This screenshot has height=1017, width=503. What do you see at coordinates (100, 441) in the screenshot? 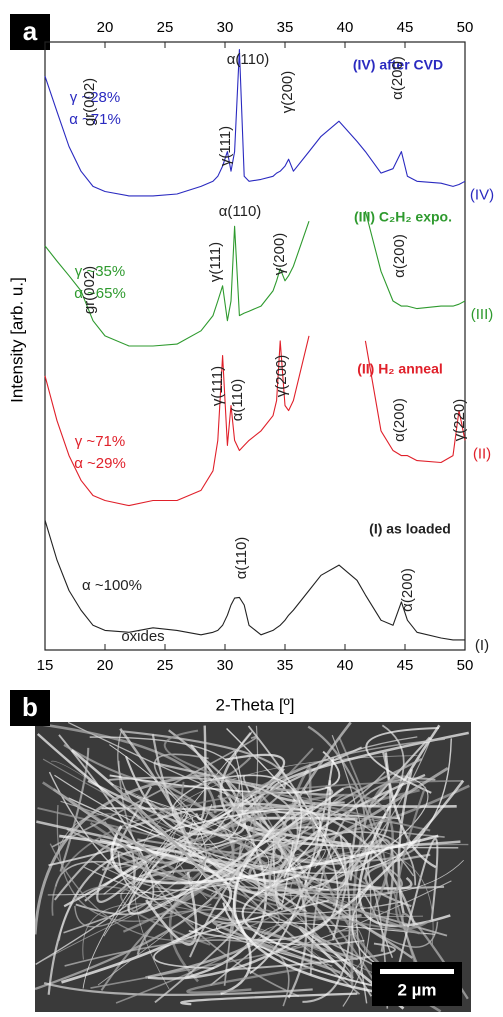
I see `annotation: γ ~71%` at bounding box center [100, 441].